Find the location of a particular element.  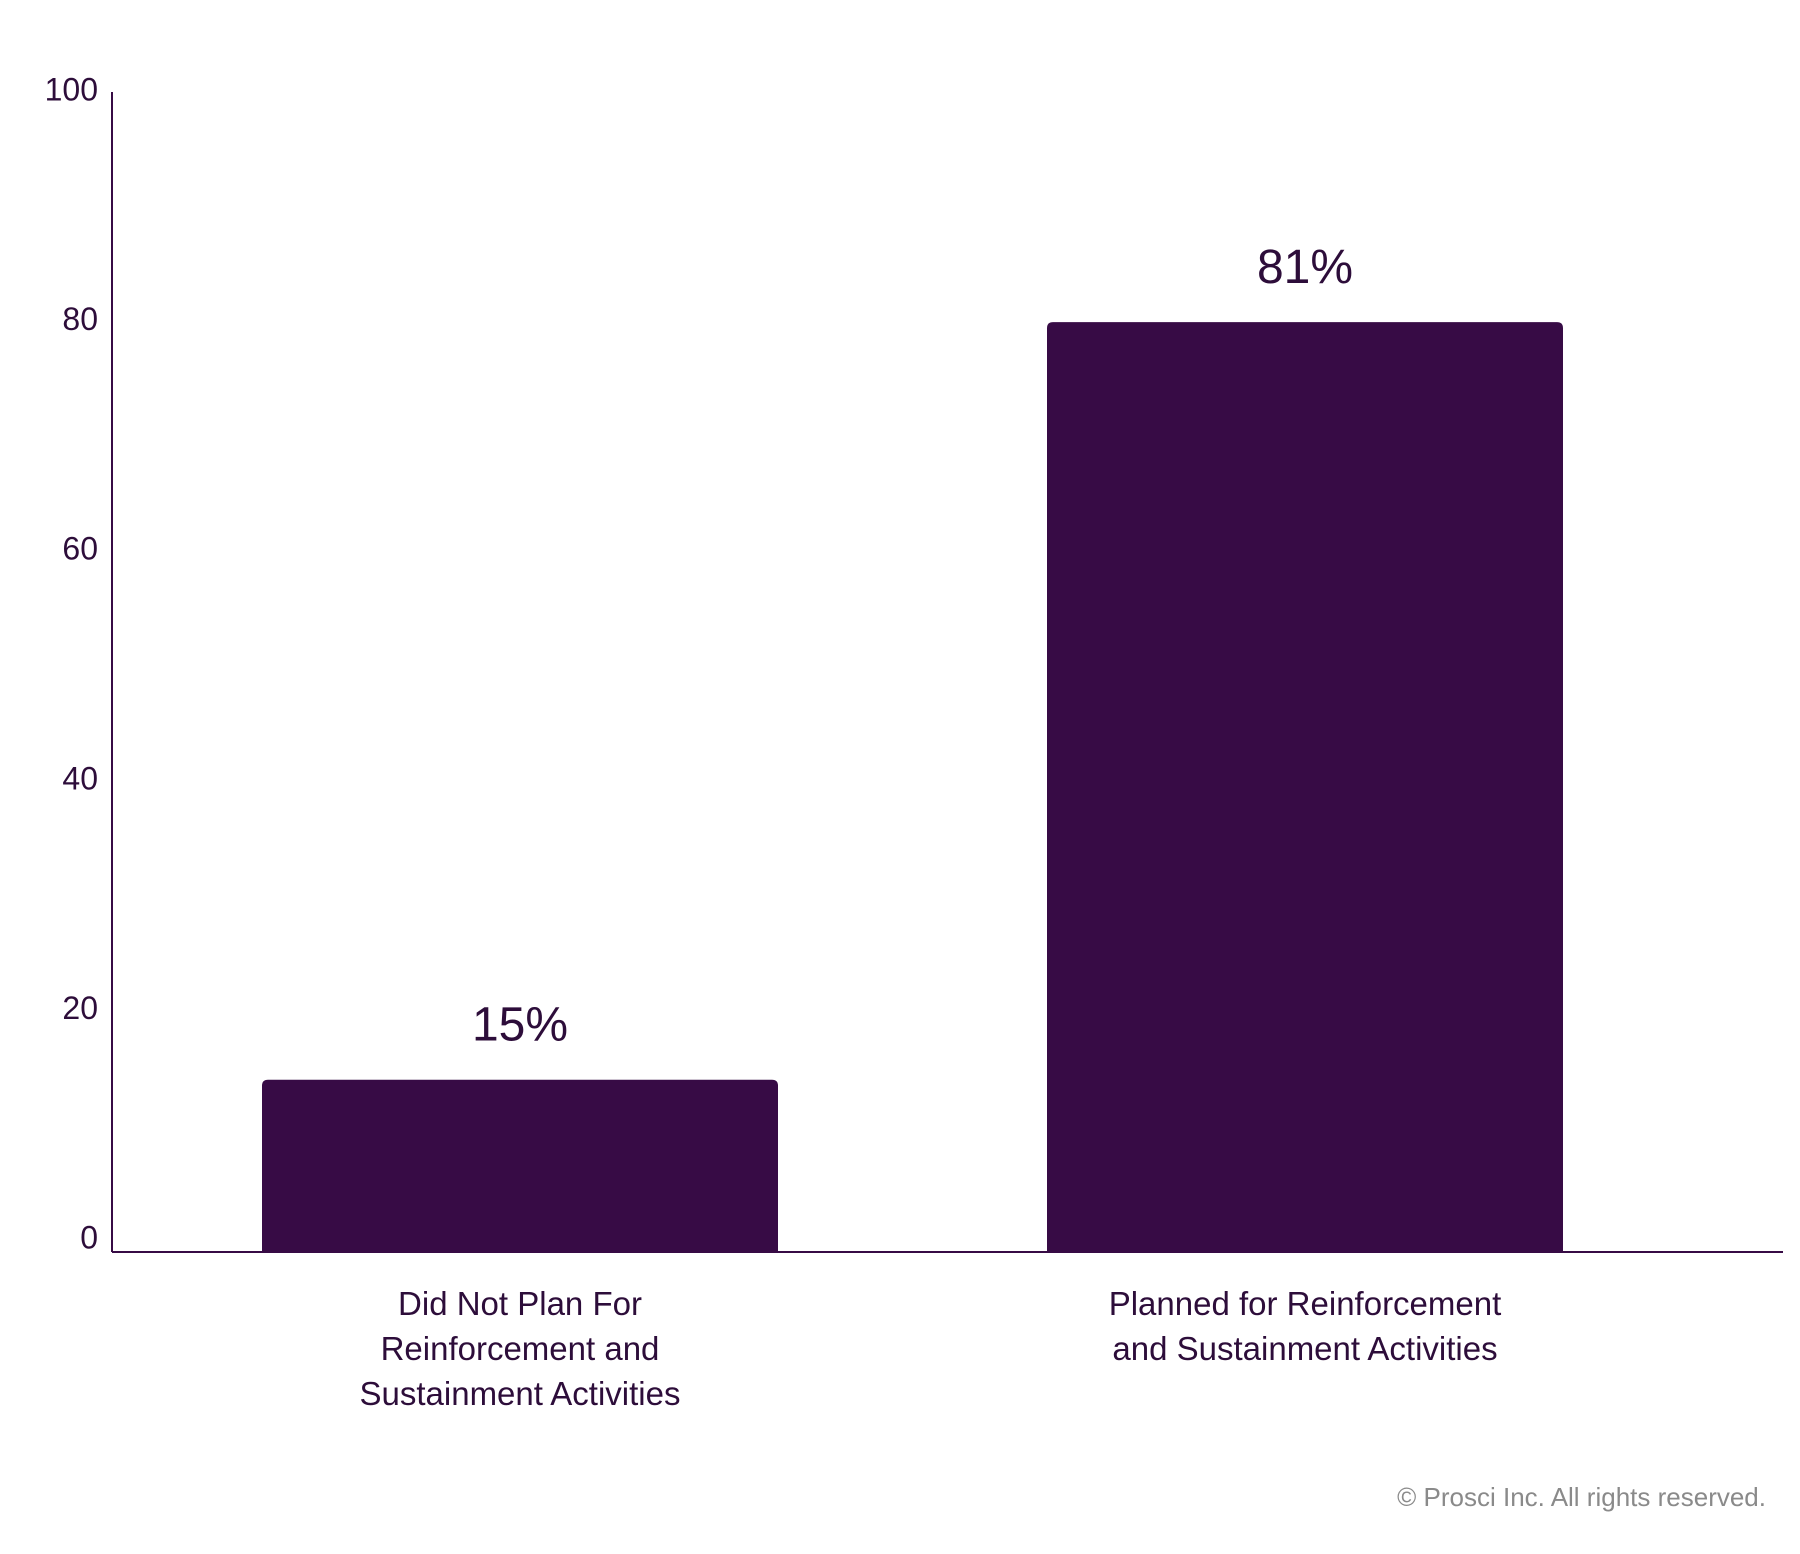

copyright: © Prosci Inc. All rights reserved. is located at coordinates (1581, 1497).